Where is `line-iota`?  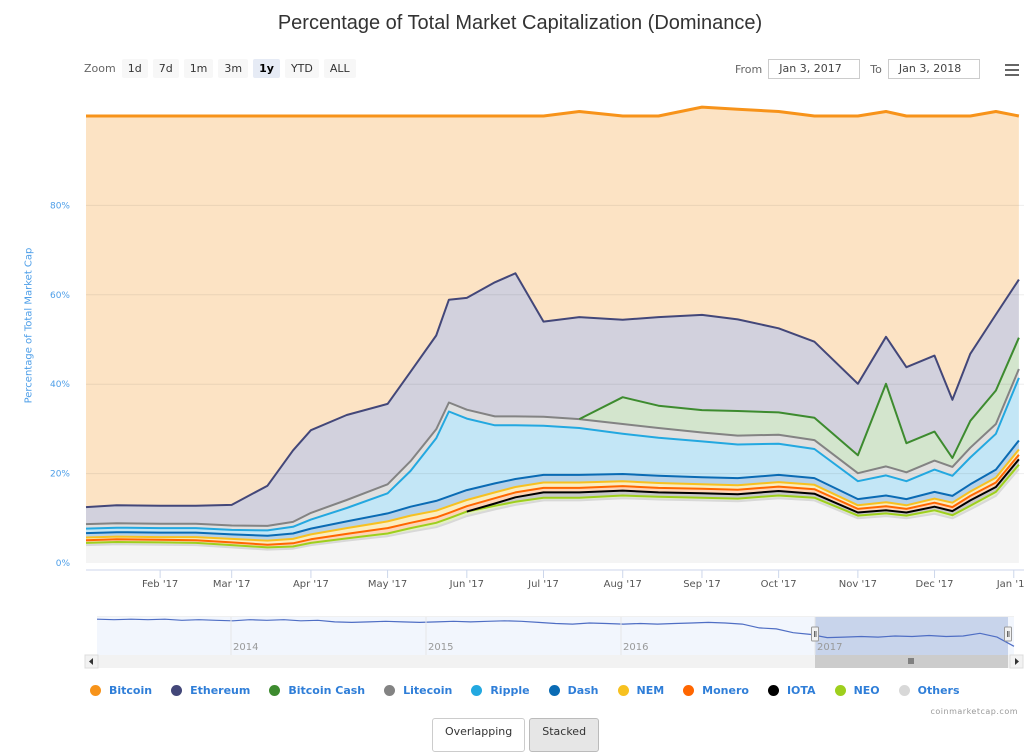
line-iota is located at coordinates (743, 486).